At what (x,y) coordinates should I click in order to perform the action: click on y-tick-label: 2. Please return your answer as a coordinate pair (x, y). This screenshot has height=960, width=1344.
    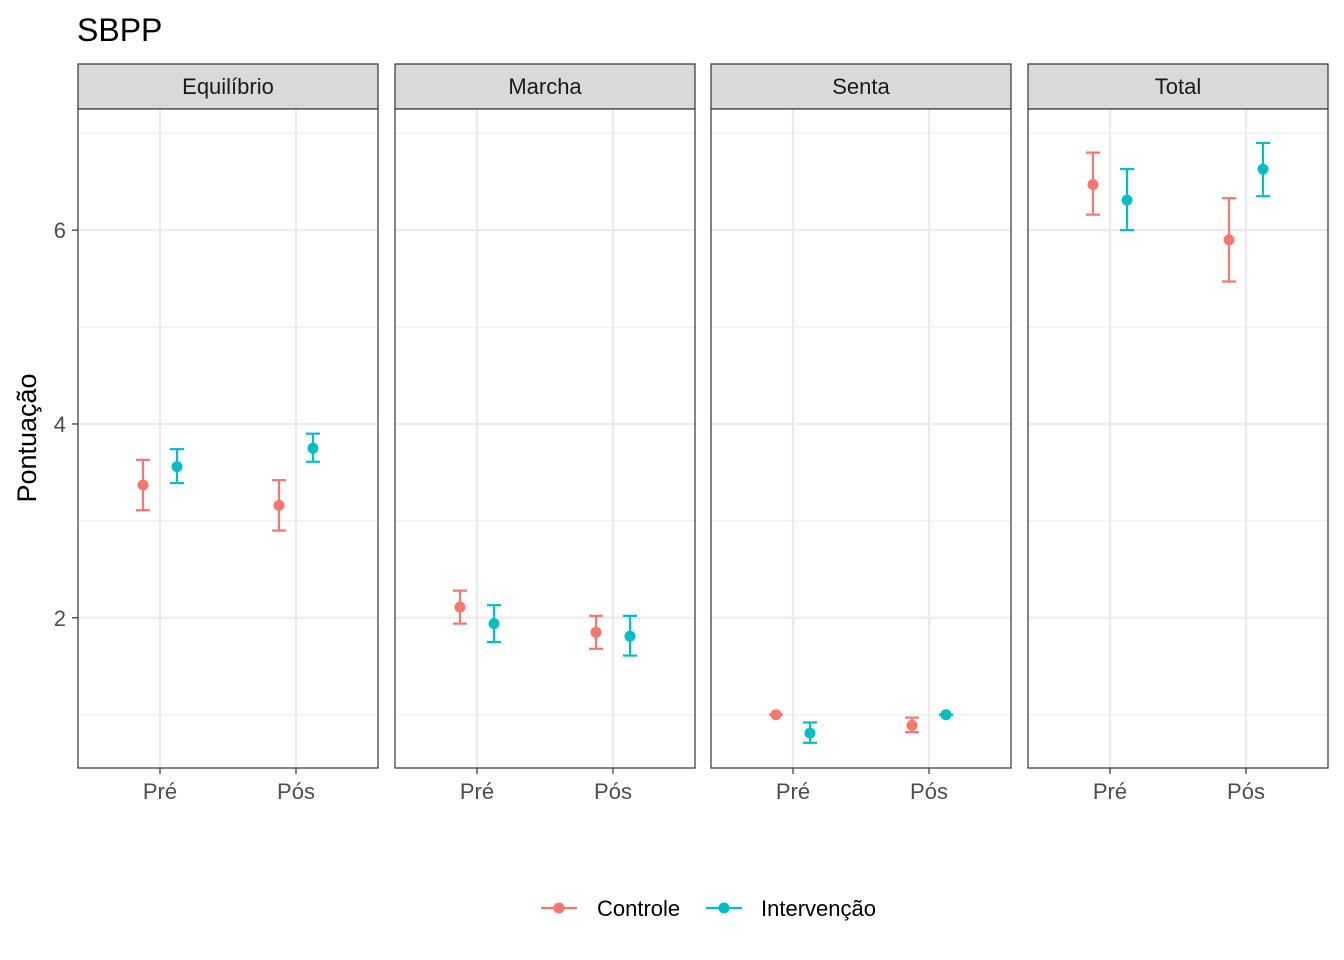
    Looking at the image, I should click on (60, 618).